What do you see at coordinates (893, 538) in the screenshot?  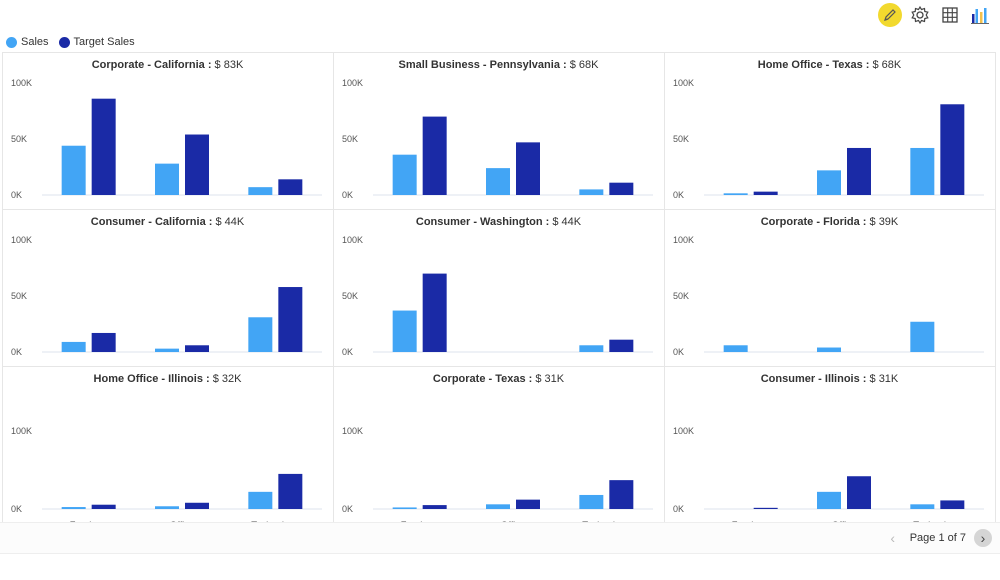 I see `prev-page-icon: ‹` at bounding box center [893, 538].